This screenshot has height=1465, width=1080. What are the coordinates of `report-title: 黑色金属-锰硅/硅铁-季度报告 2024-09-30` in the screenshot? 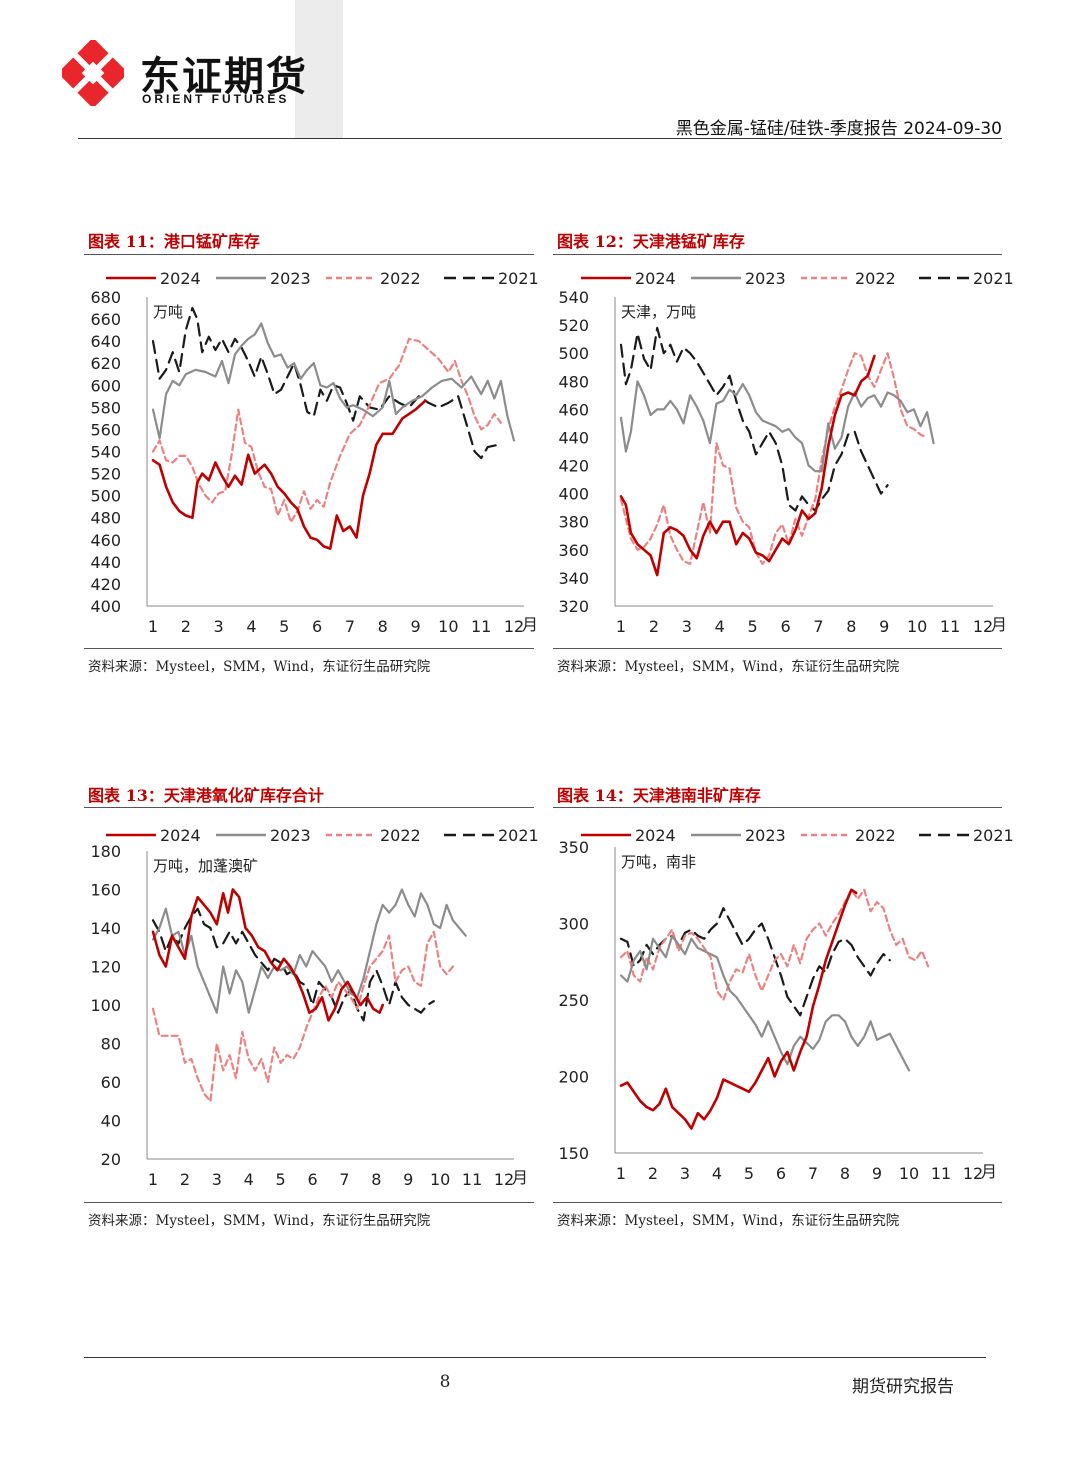 It's located at (838, 129).